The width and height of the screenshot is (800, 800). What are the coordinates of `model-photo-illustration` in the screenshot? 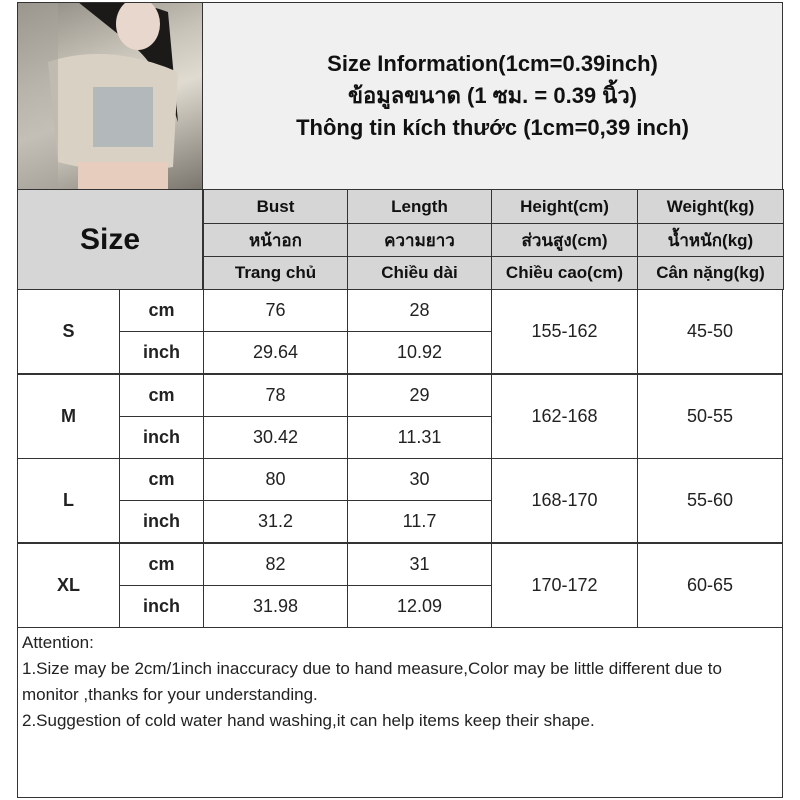 It's located at (98, 96).